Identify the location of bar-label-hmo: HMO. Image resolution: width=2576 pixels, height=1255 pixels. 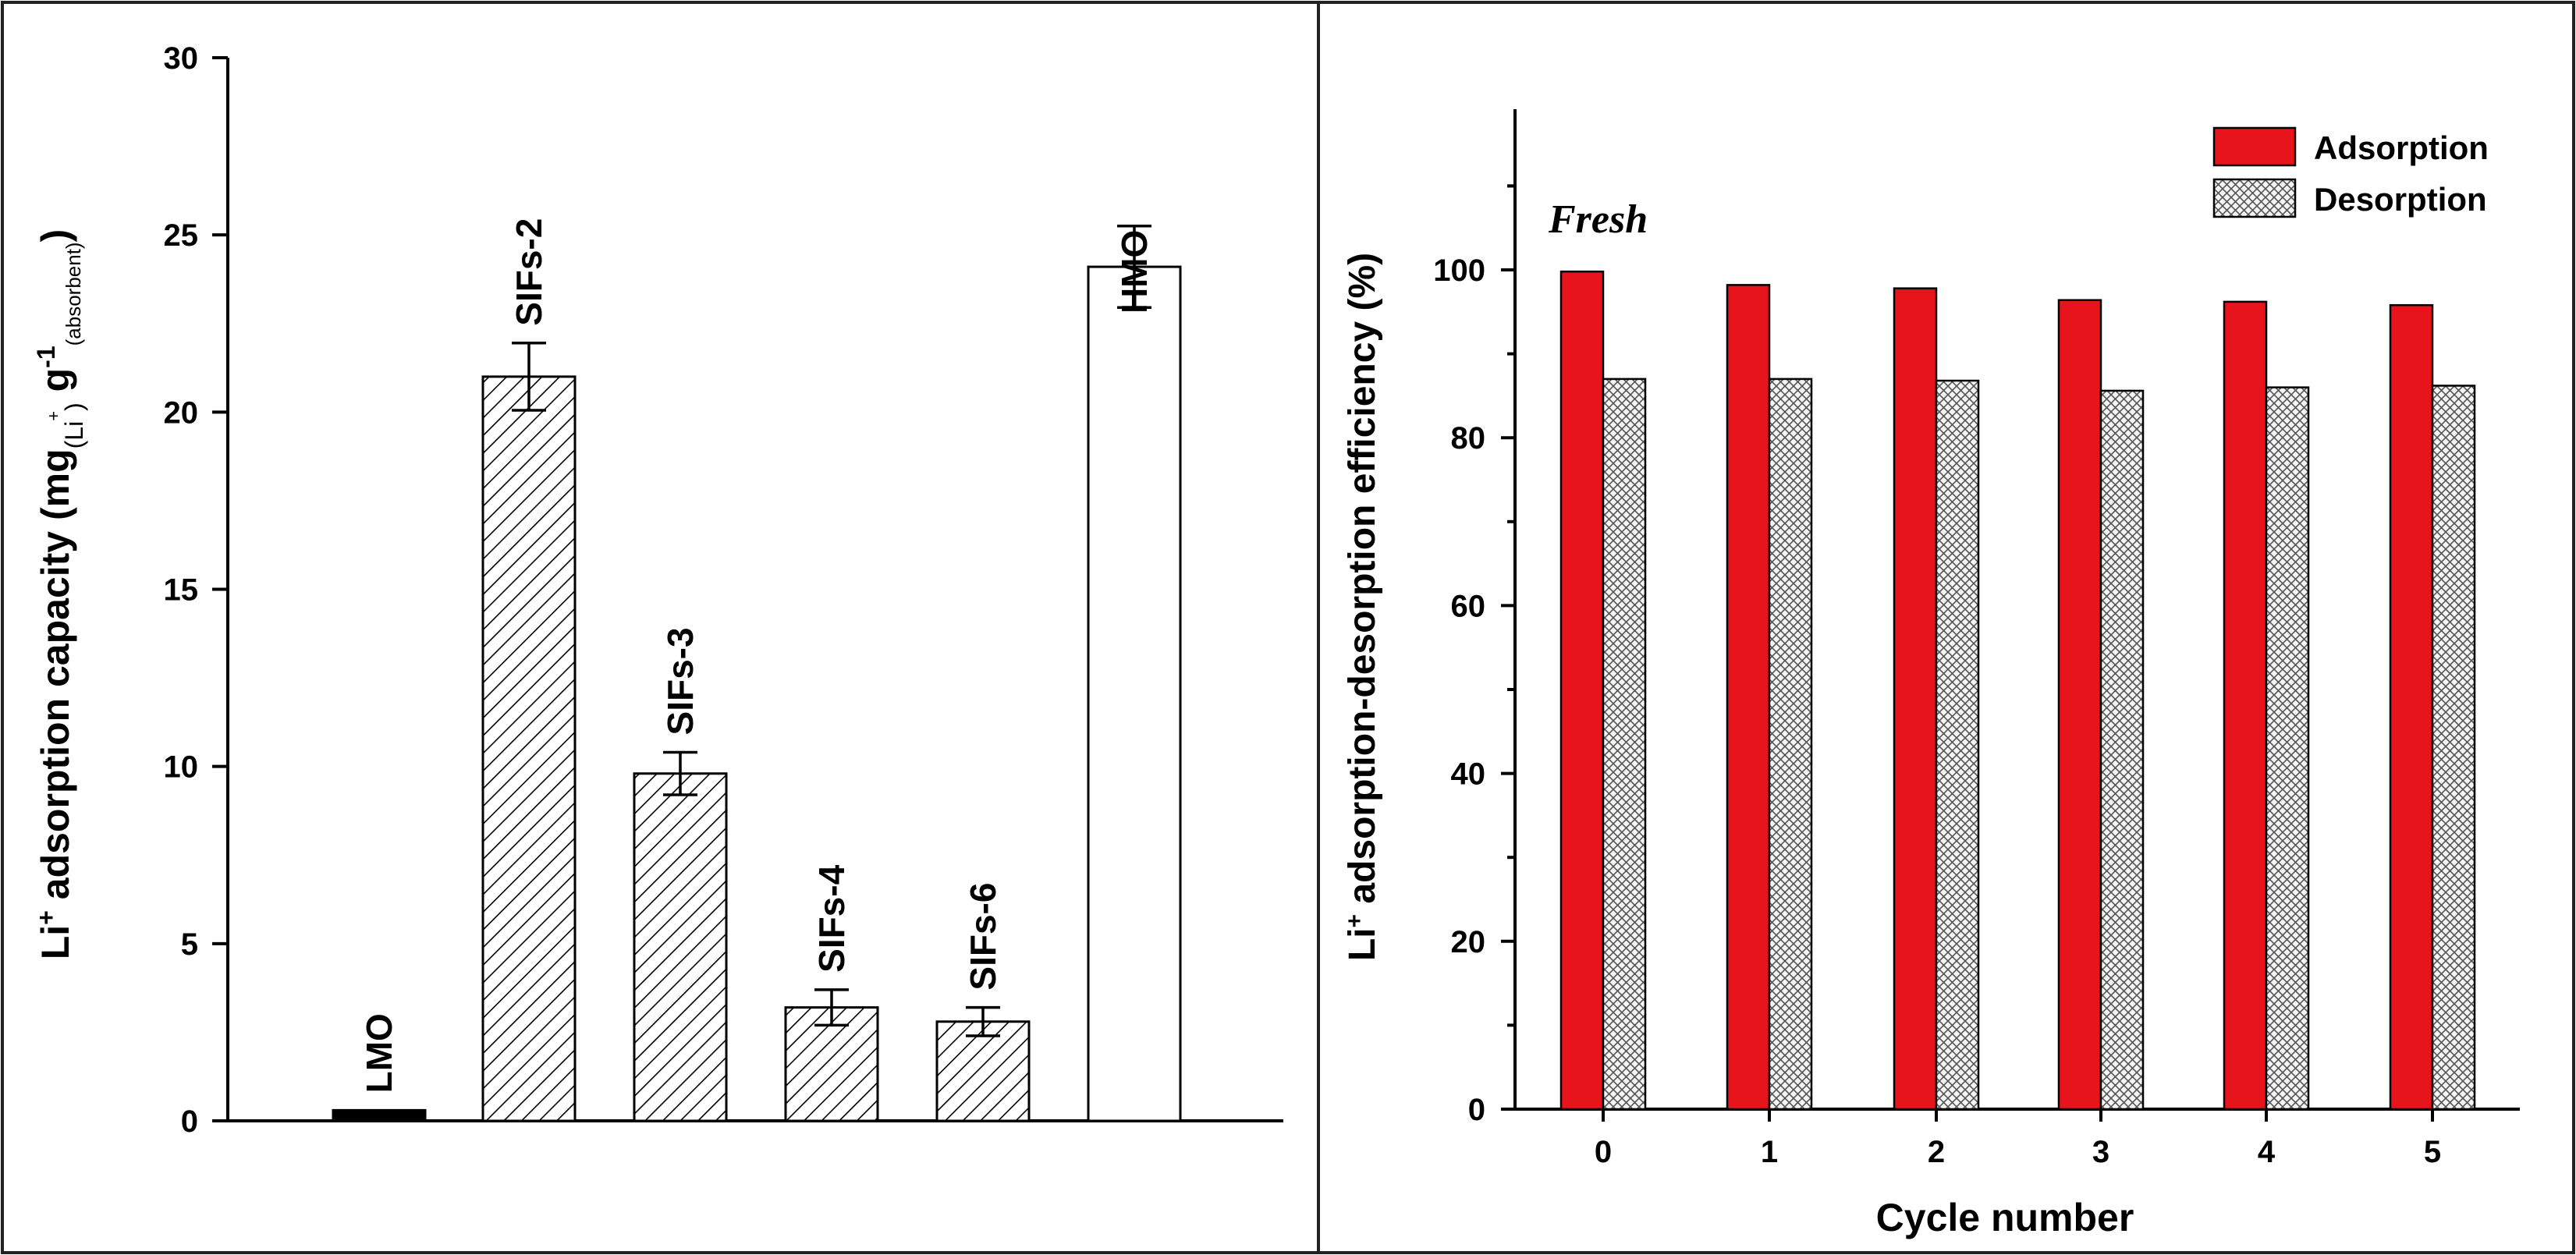
(1134, 272).